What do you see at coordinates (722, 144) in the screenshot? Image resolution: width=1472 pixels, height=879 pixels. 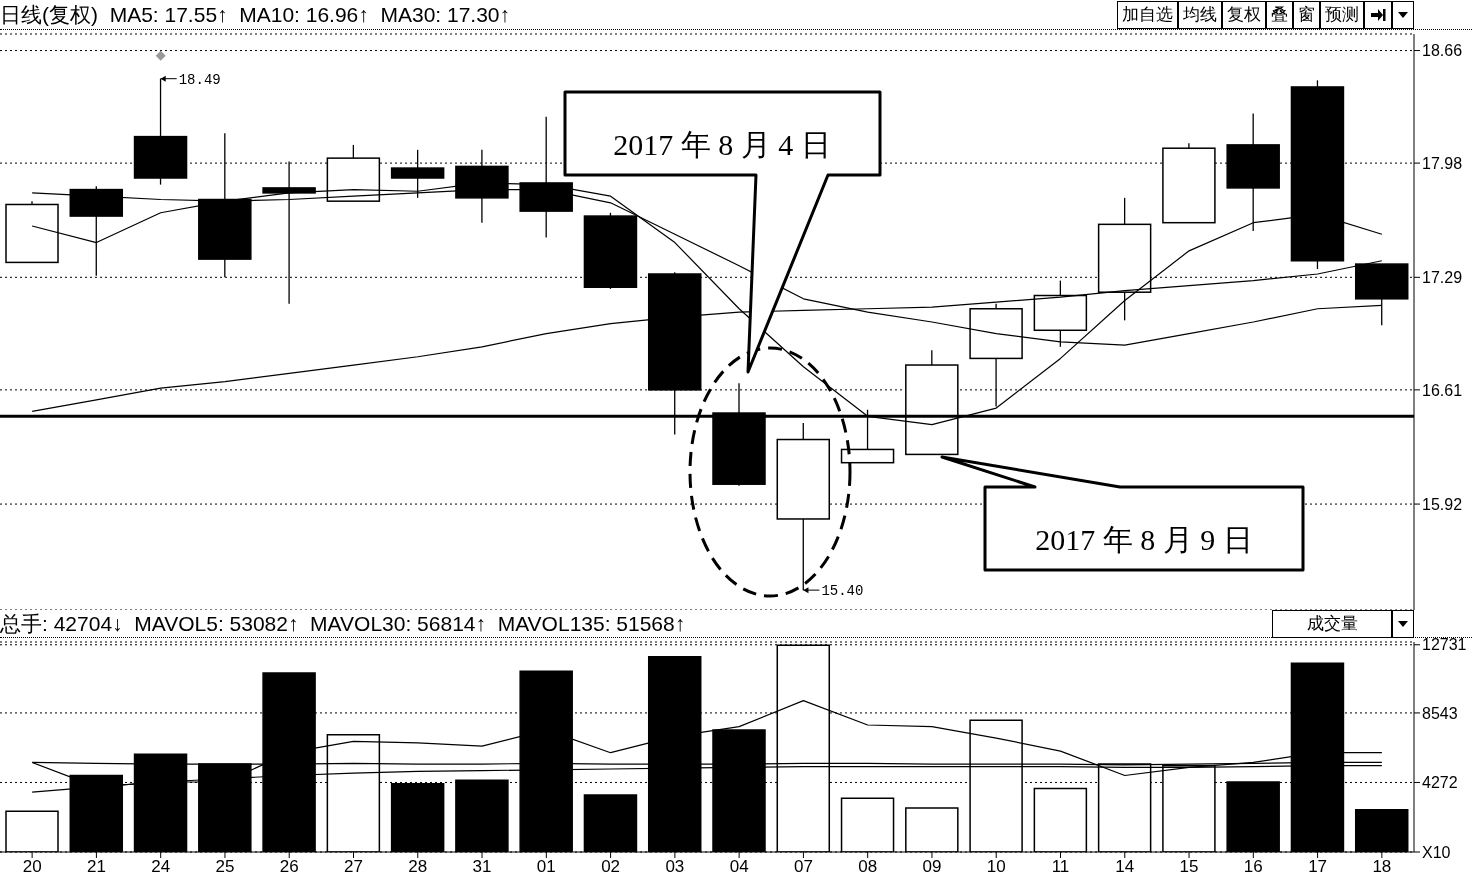 I see `annotation: 2017 年 8 月 4 日` at bounding box center [722, 144].